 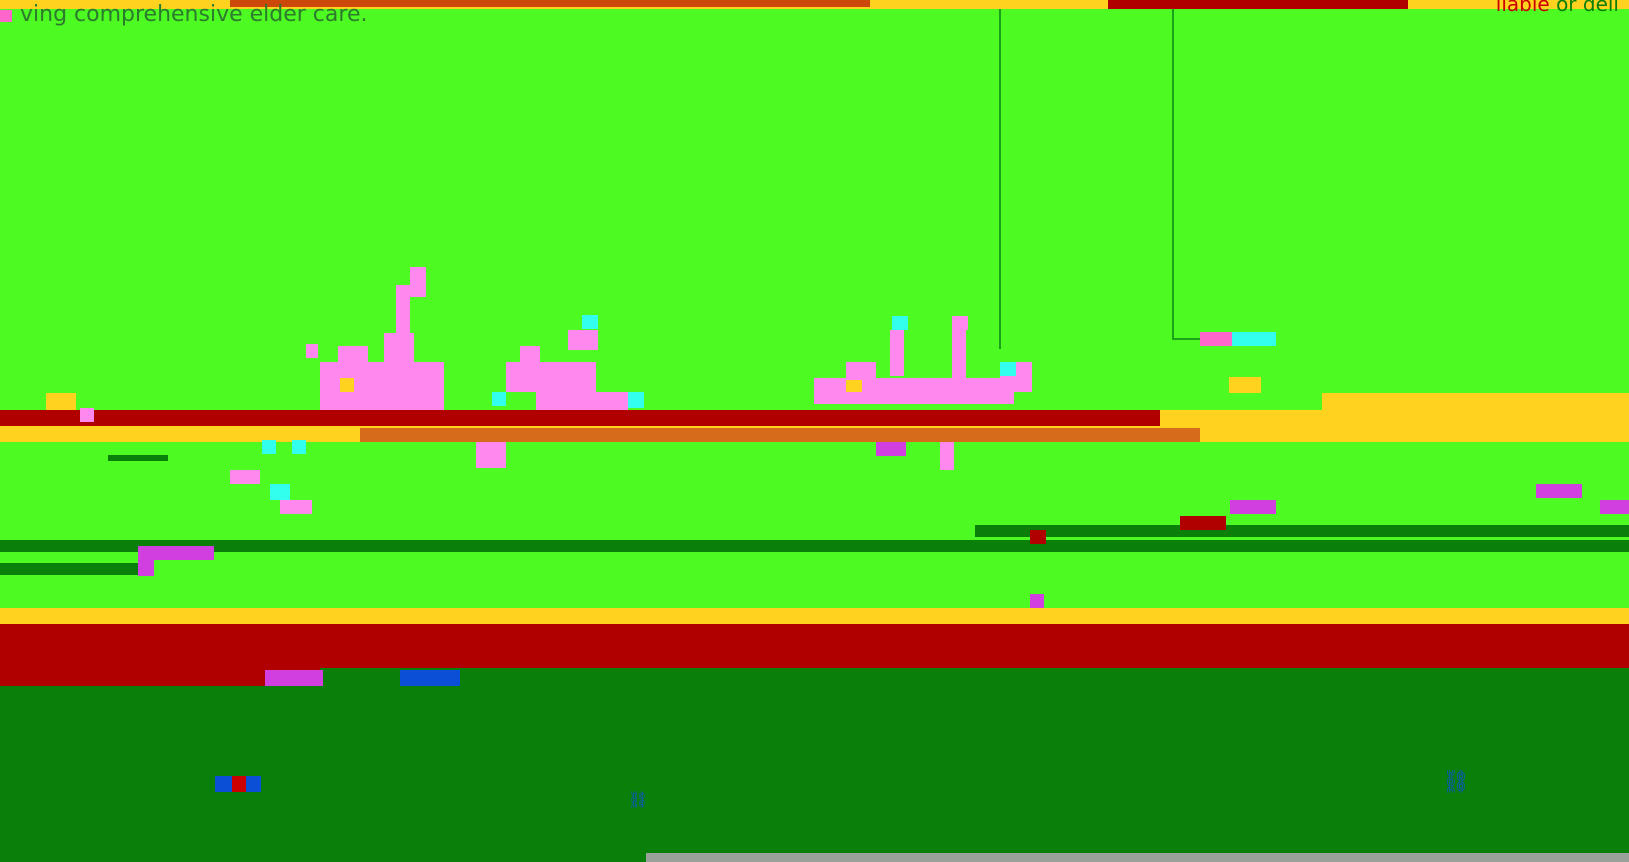 I want to click on top-banner-text-b: or deli, so click(x=1587, y=8).